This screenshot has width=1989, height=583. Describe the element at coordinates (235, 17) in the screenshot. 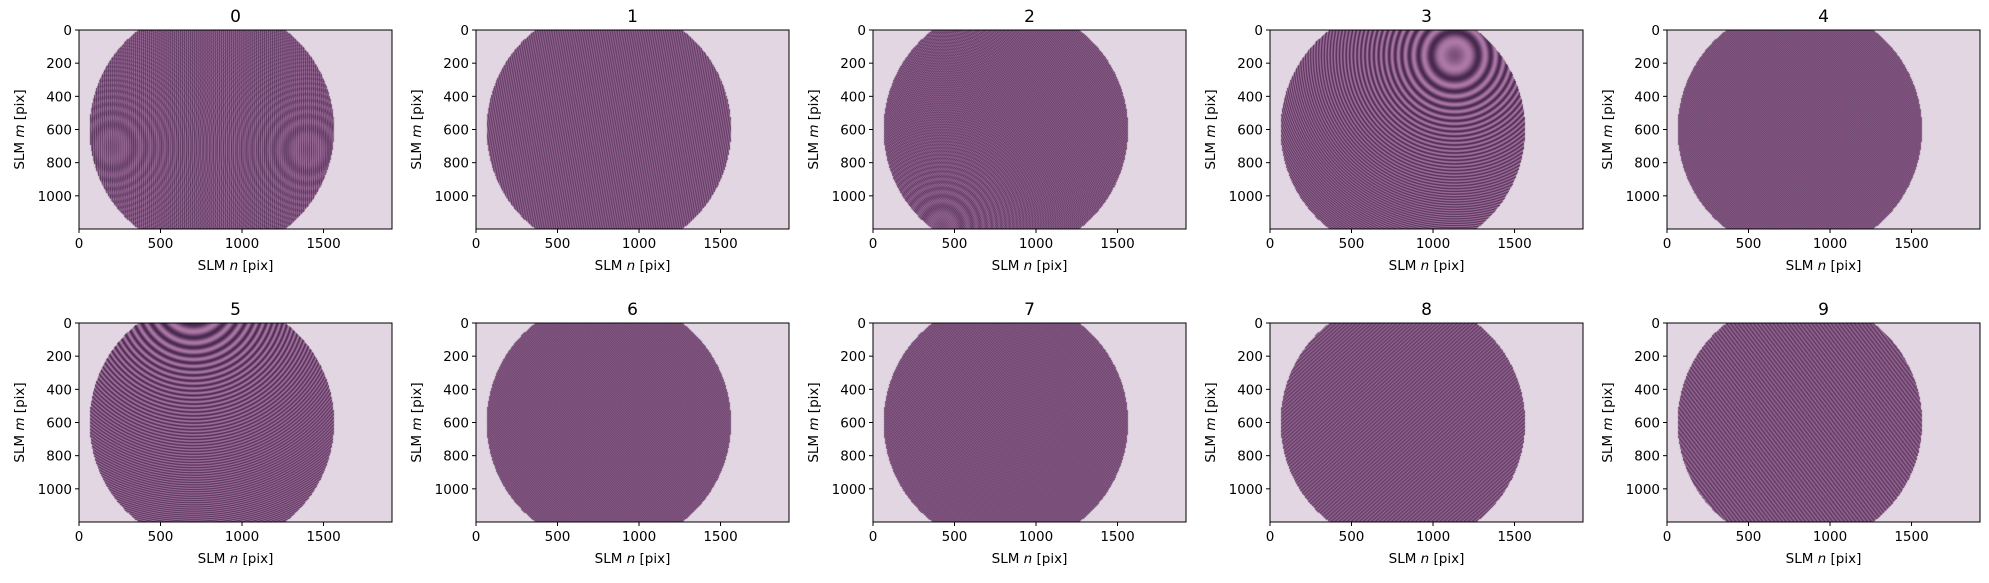

I see `subplot-title: 0` at that location.